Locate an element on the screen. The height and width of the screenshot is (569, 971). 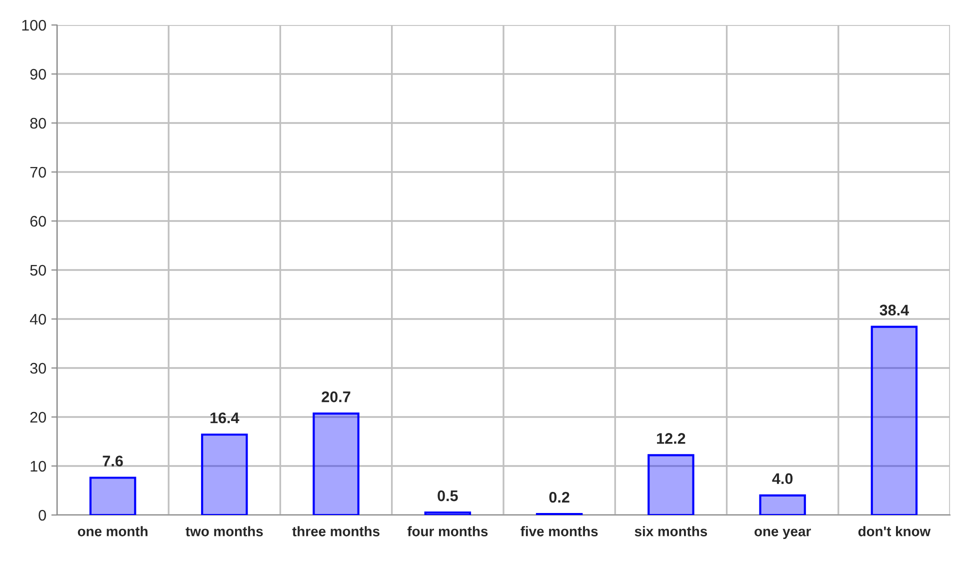
data-label: 38.4 is located at coordinates (894, 310).